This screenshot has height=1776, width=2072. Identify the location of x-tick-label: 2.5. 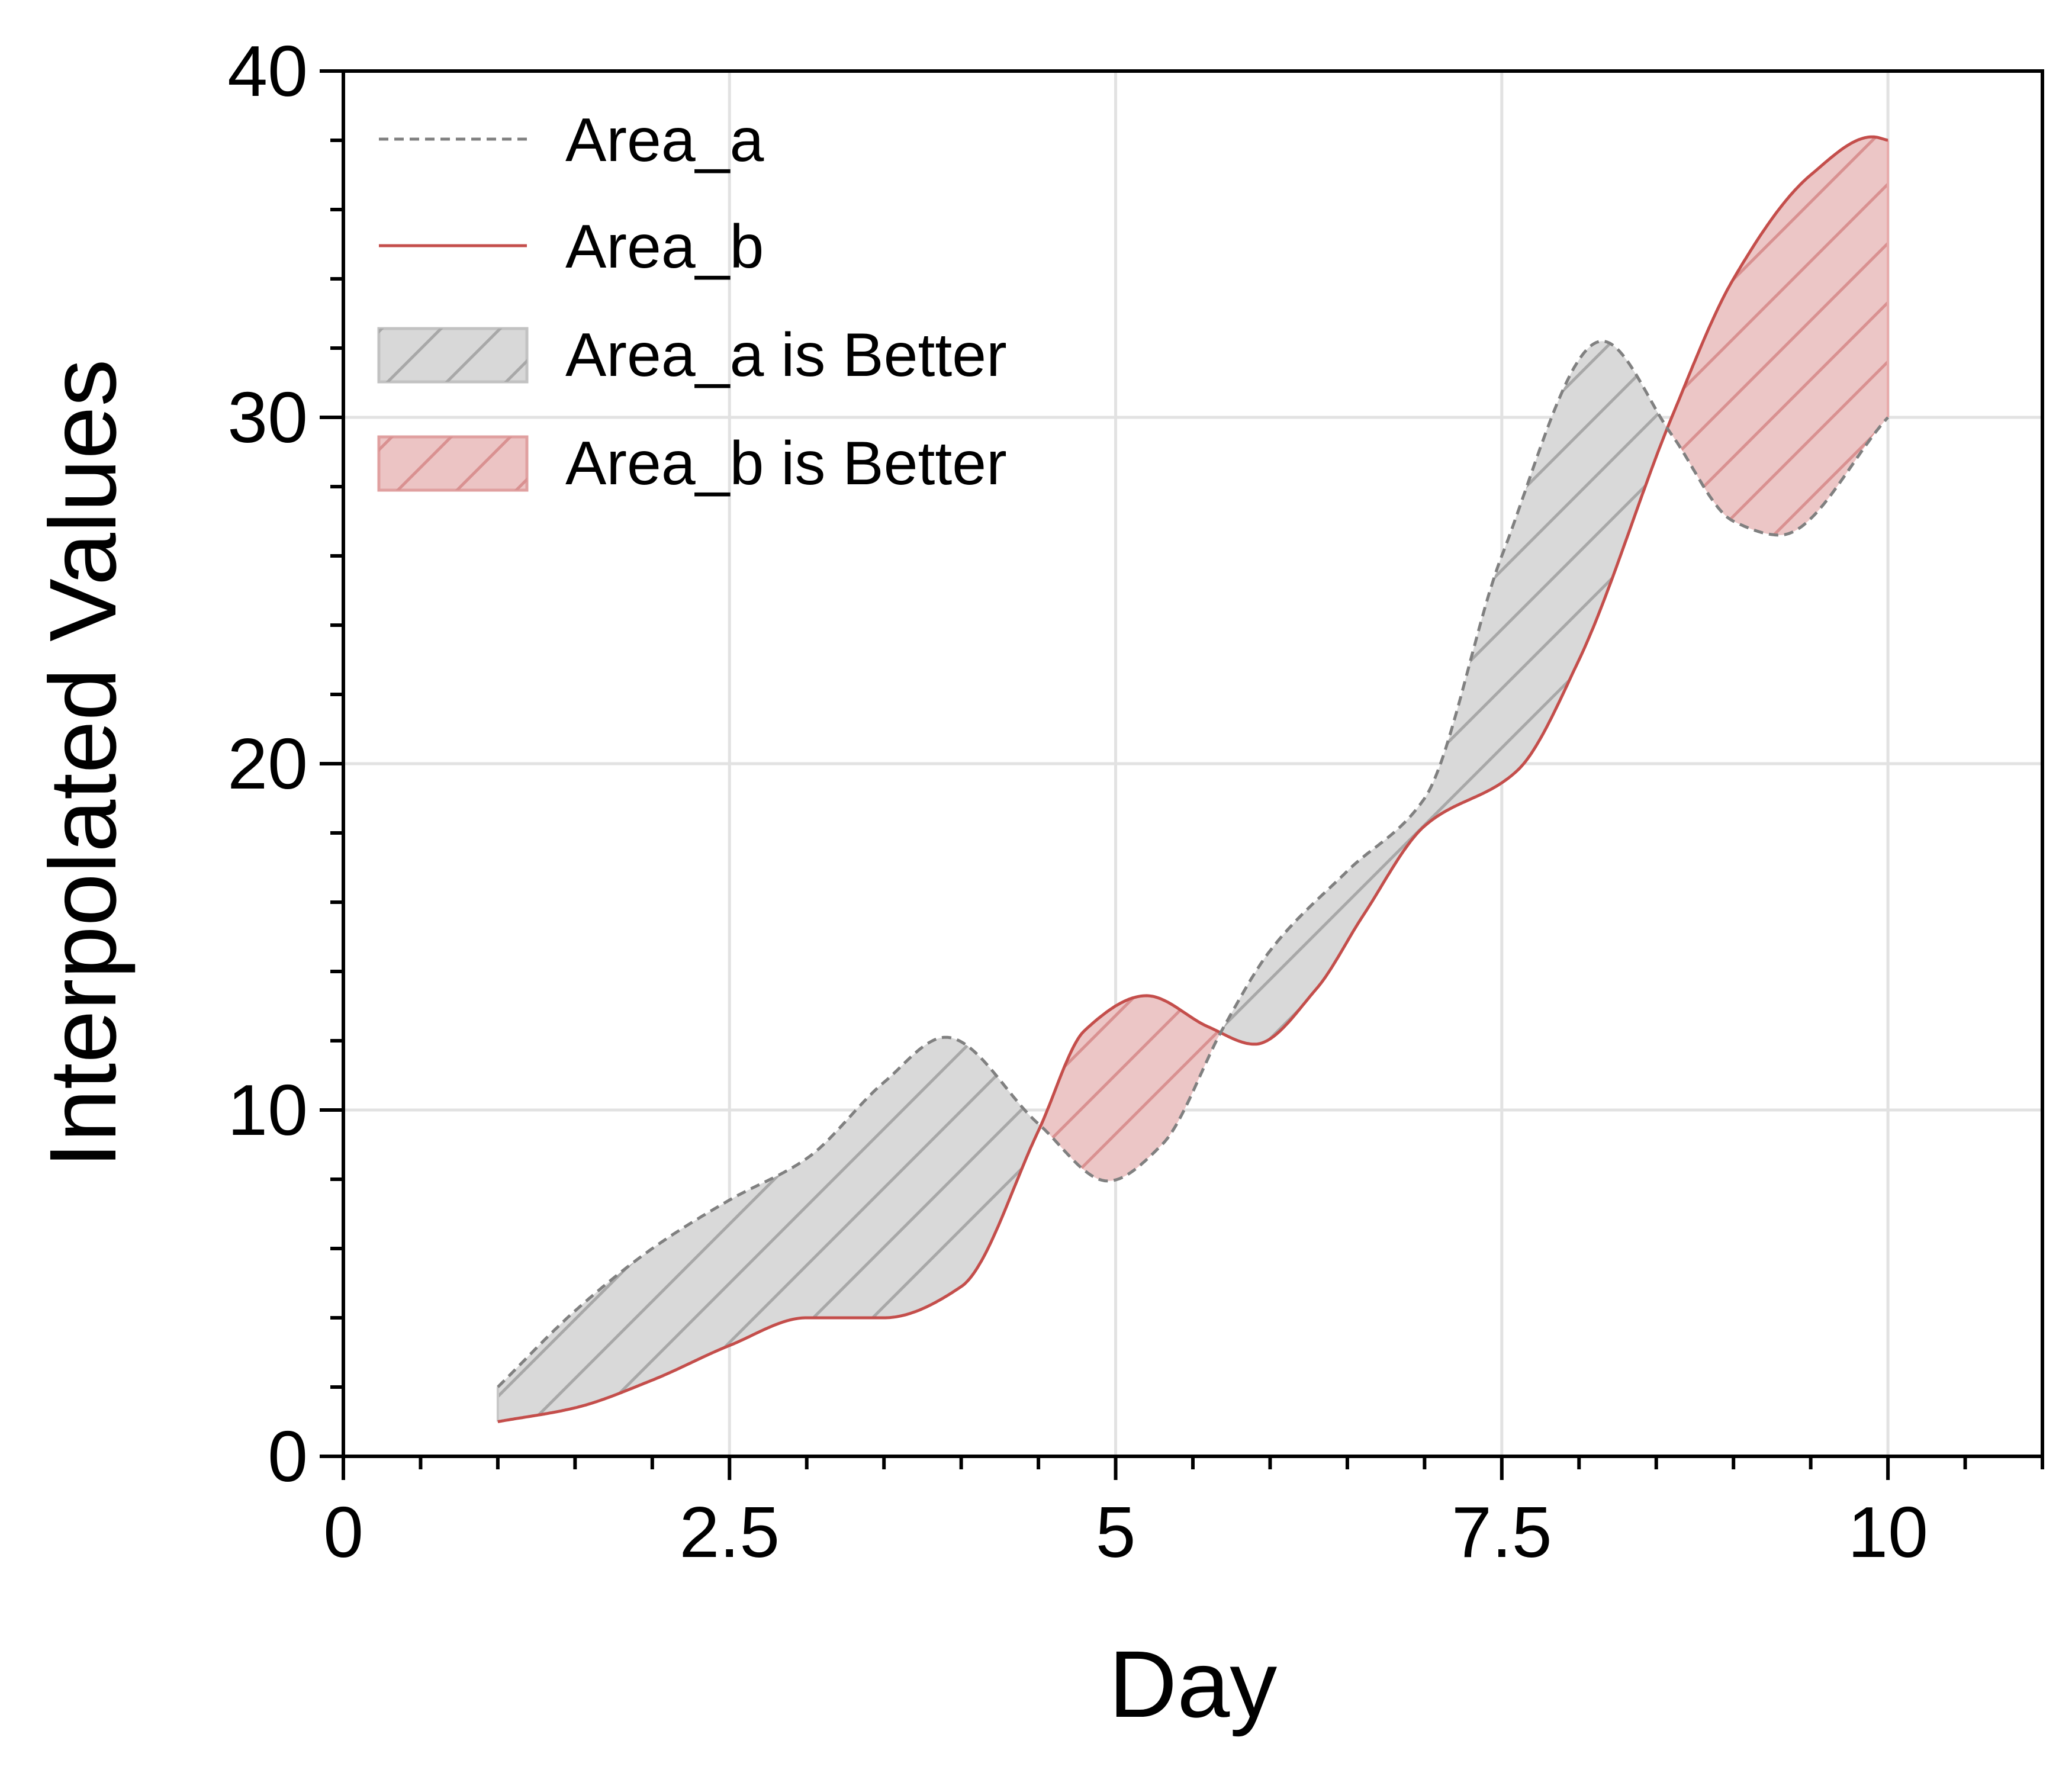
(729, 1532).